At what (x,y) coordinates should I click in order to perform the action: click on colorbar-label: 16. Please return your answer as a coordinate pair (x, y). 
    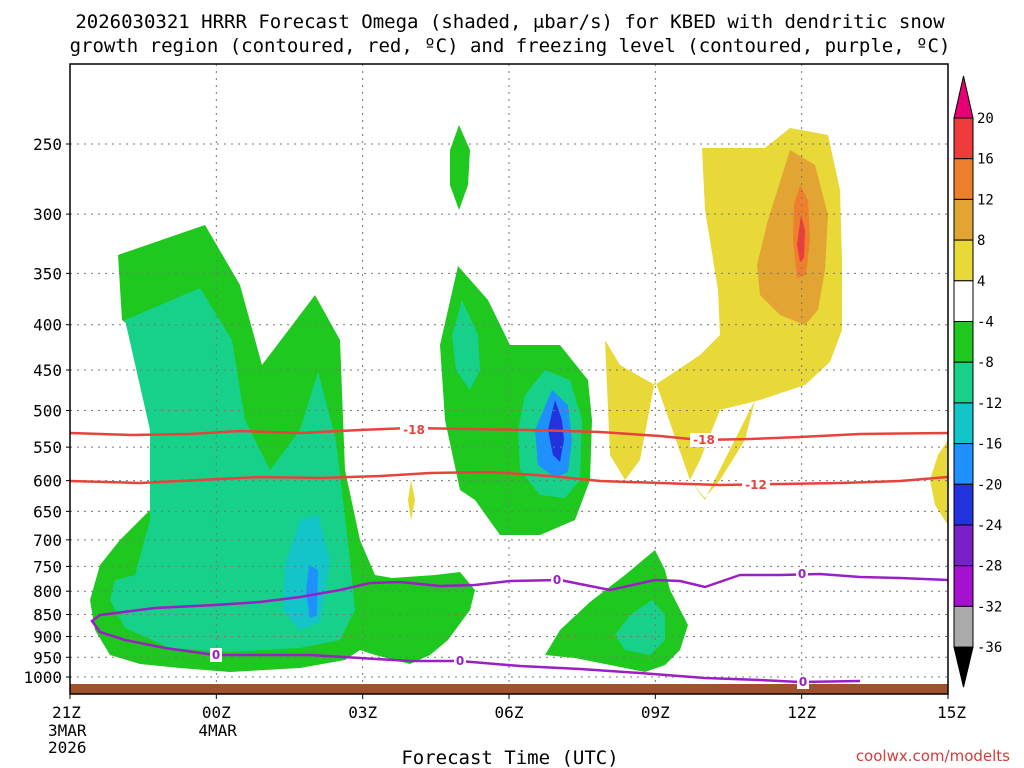
    Looking at the image, I should click on (985, 160).